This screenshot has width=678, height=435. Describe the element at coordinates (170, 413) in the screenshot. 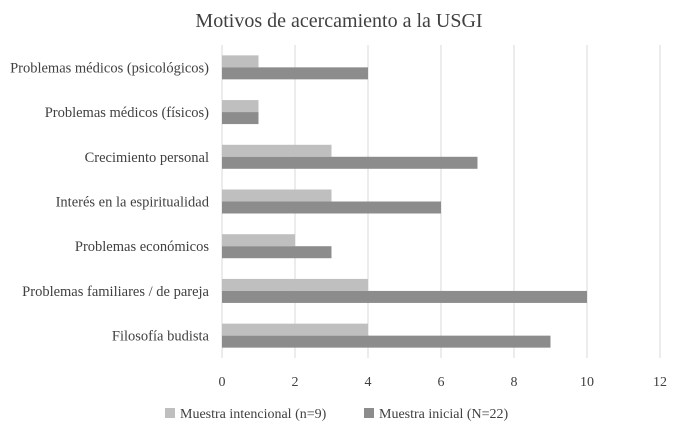

I see `legend-swatch-muestra-intencional` at that location.